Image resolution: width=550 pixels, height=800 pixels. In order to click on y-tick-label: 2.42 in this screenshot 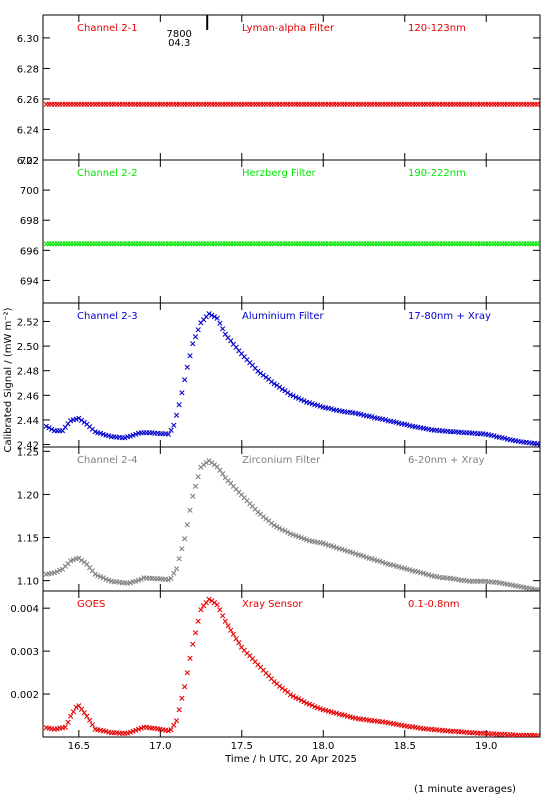, I will do `click(28, 446)`.